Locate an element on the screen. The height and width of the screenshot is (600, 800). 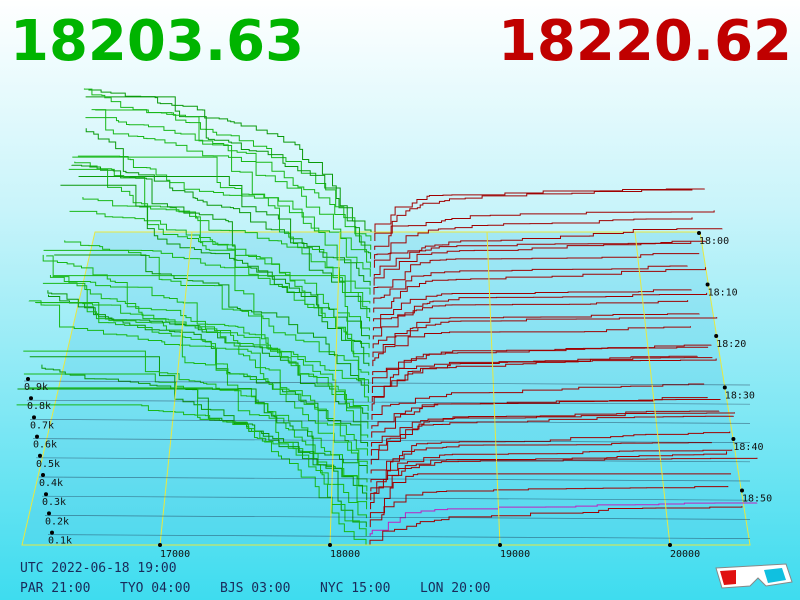
price-tick-label: 20000 is located at coordinates (685, 554).